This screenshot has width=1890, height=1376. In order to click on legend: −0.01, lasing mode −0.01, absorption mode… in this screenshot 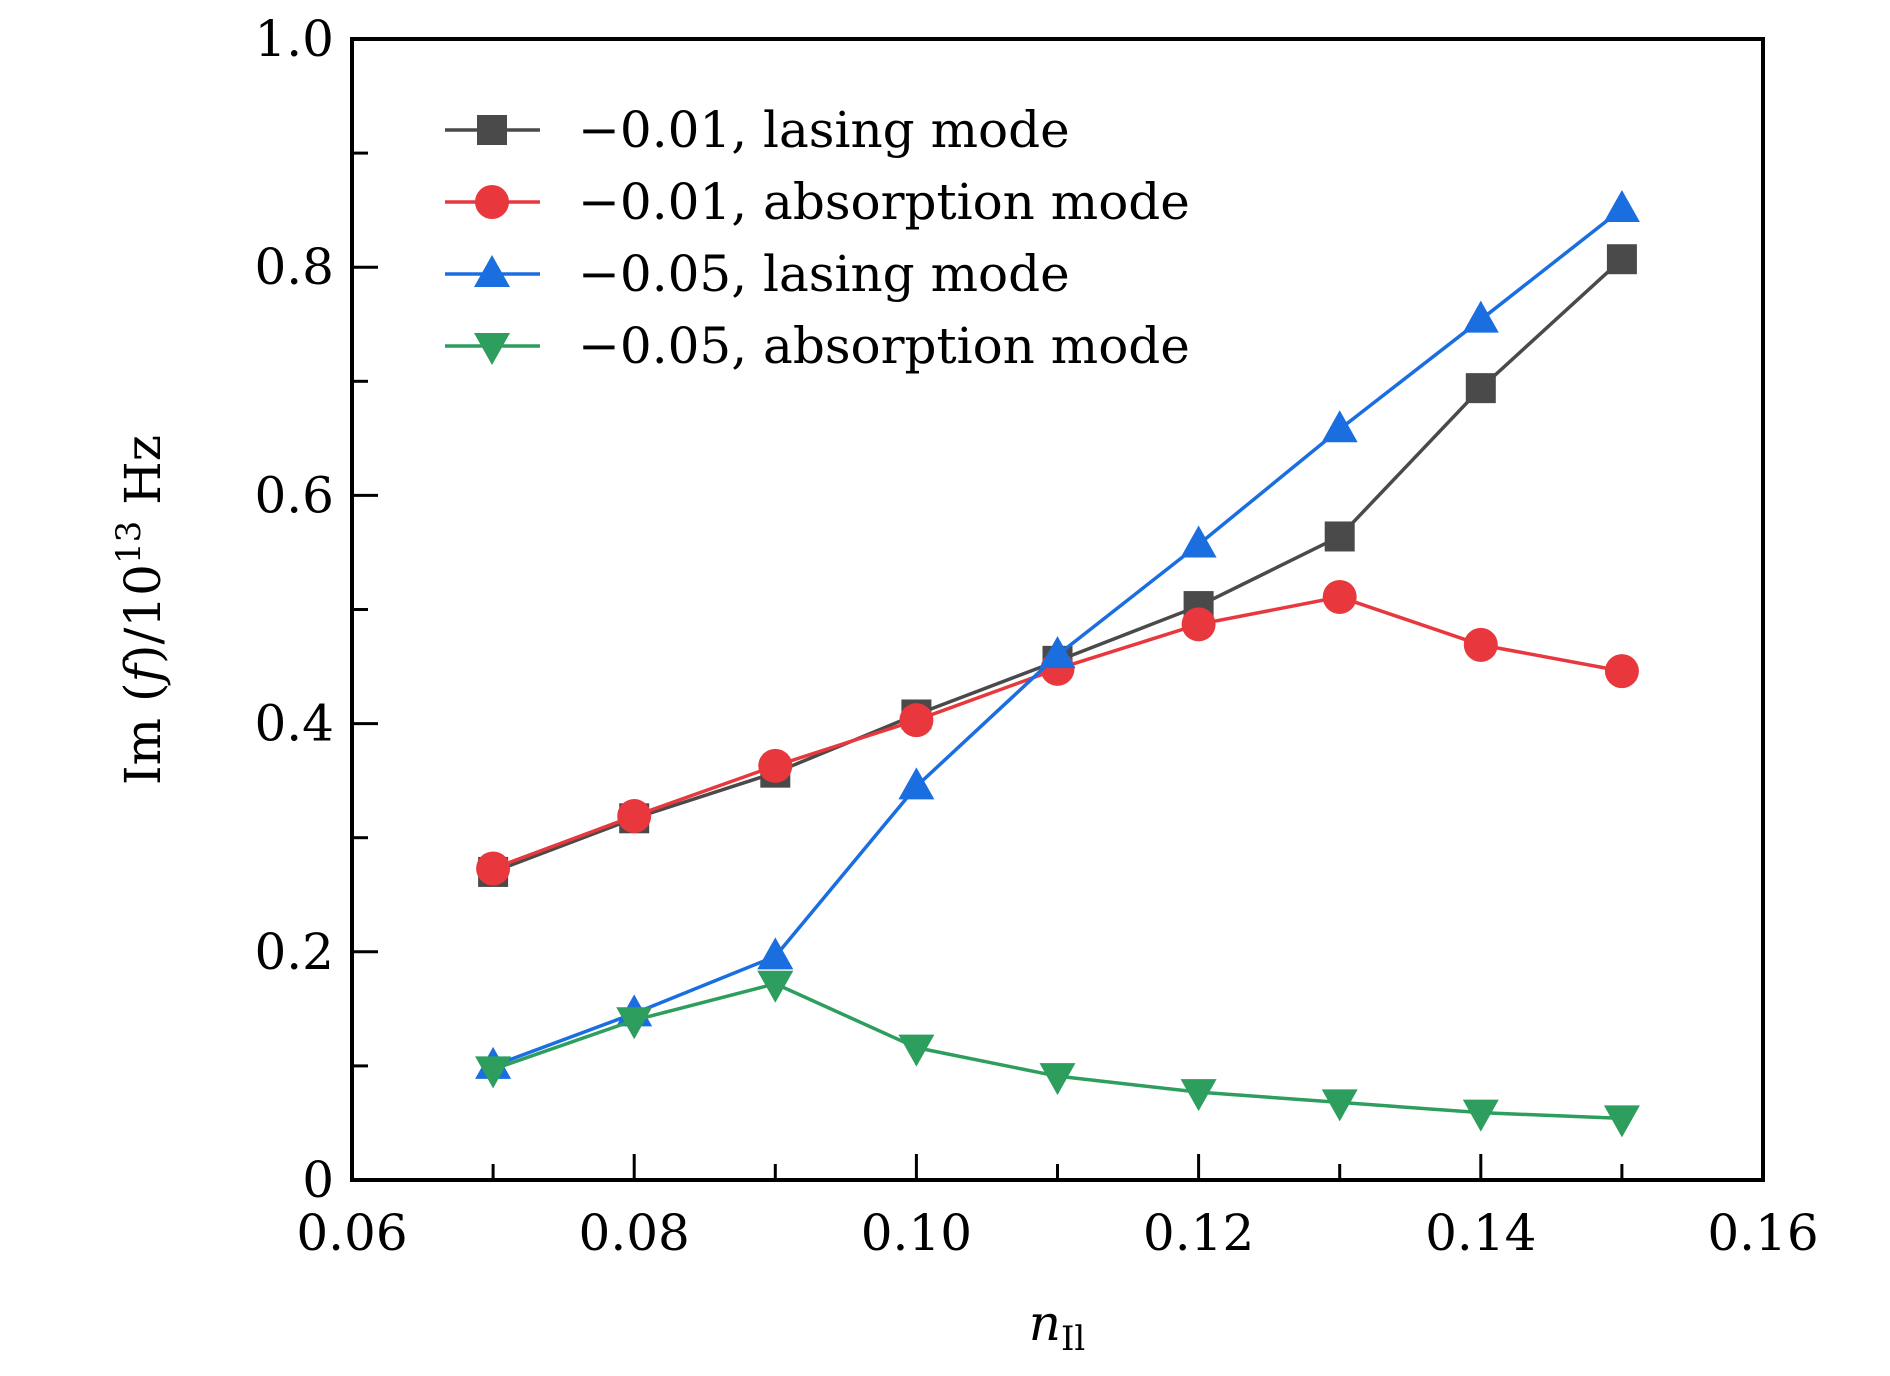, I will do `click(817, 238)`.